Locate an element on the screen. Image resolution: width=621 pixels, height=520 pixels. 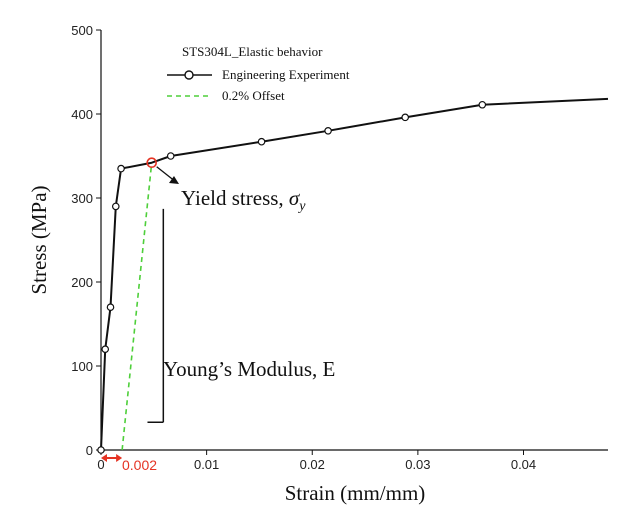
yield-arrow-head is located at coordinates (174, 180).